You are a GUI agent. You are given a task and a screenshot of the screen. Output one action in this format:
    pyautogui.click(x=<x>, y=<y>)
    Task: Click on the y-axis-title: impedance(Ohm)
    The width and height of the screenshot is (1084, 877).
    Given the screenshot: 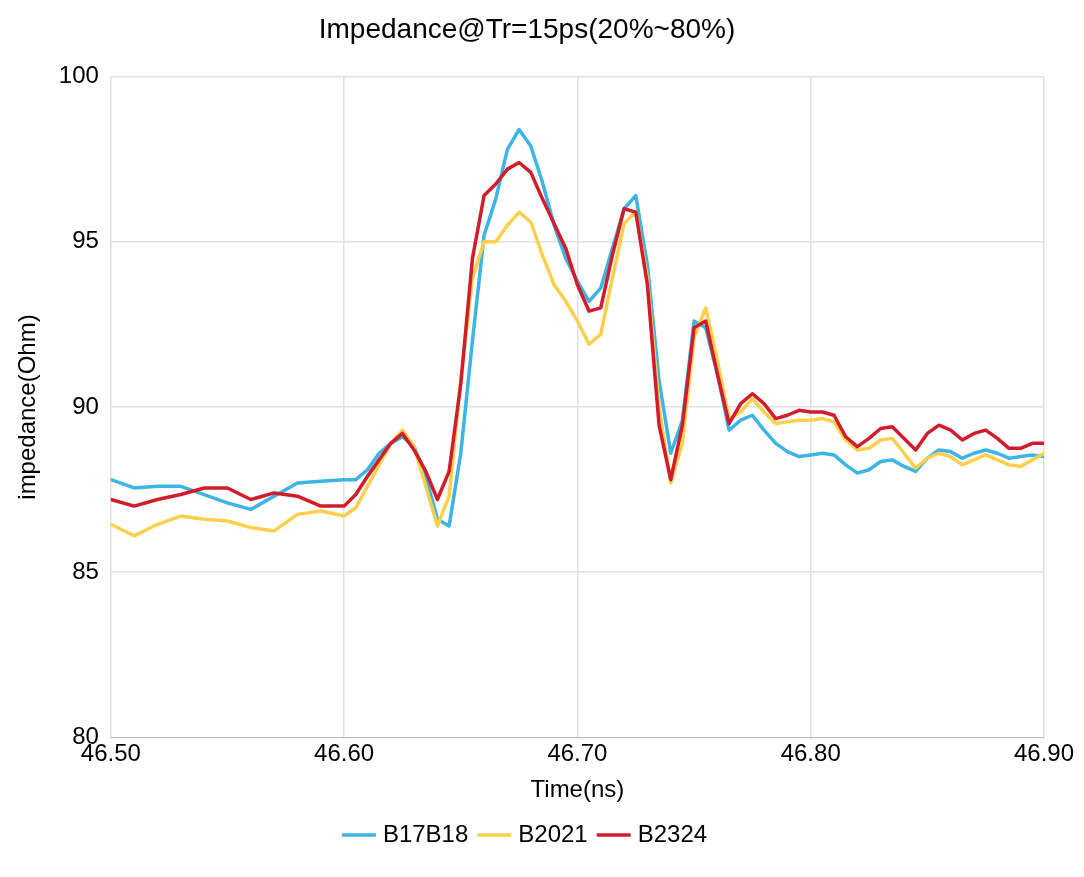 What is the action you would take?
    pyautogui.click(x=27, y=407)
    